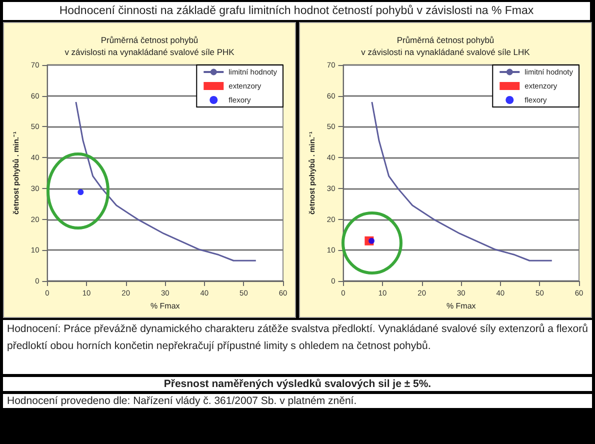 This screenshot has width=595, height=444. What do you see at coordinates (297, 401) in the screenshot?
I see `text: Hodnocení provedeno dle: Nařízení vlády č. 361/2007 Sb. v platném znění.` at bounding box center [297, 401].